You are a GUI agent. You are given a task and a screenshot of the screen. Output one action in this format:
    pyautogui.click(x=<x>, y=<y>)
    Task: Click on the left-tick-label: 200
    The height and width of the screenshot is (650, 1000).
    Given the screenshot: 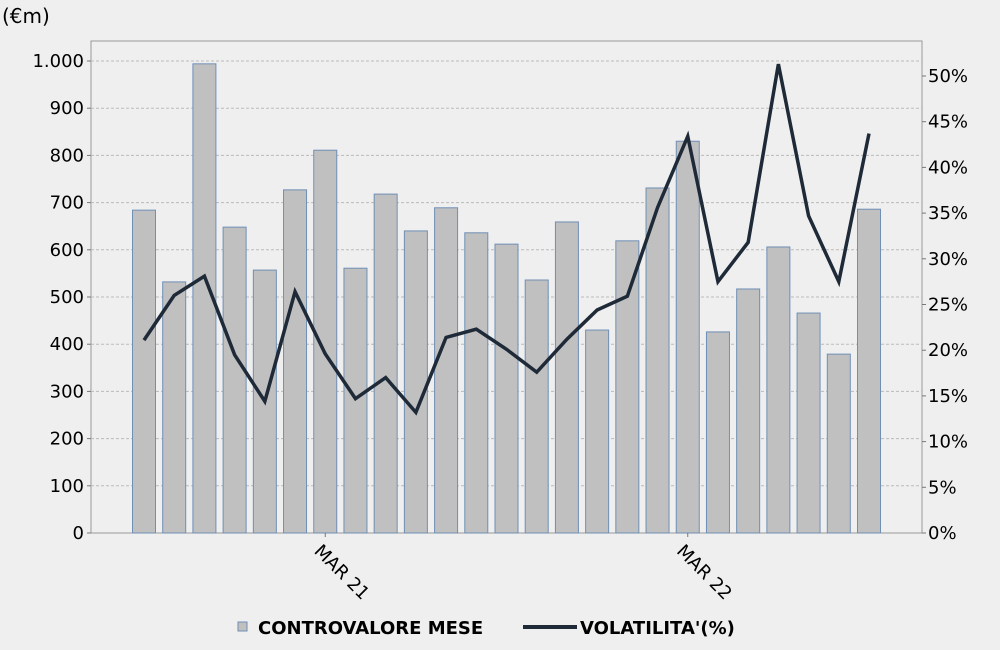 What is the action you would take?
    pyautogui.click(x=67, y=439)
    